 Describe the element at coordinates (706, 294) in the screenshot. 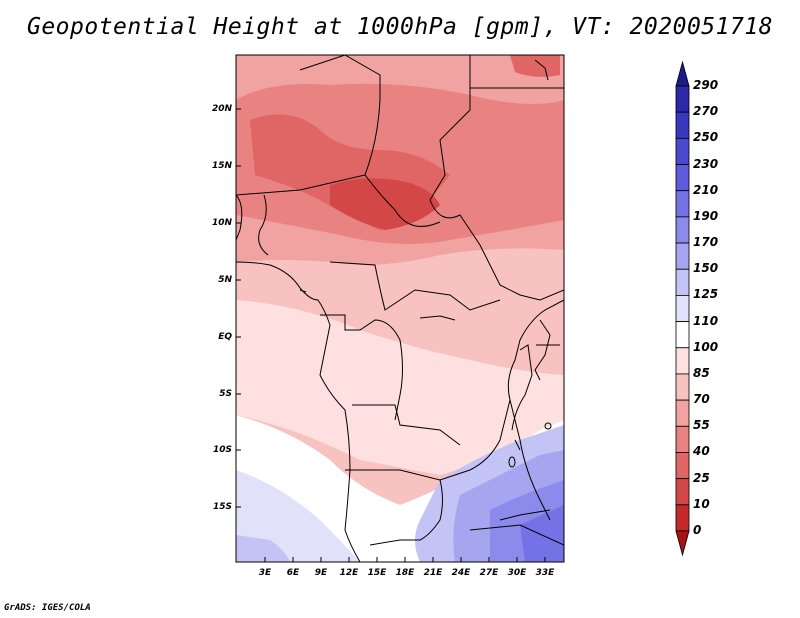

I see `colorbar-label: 125` at that location.